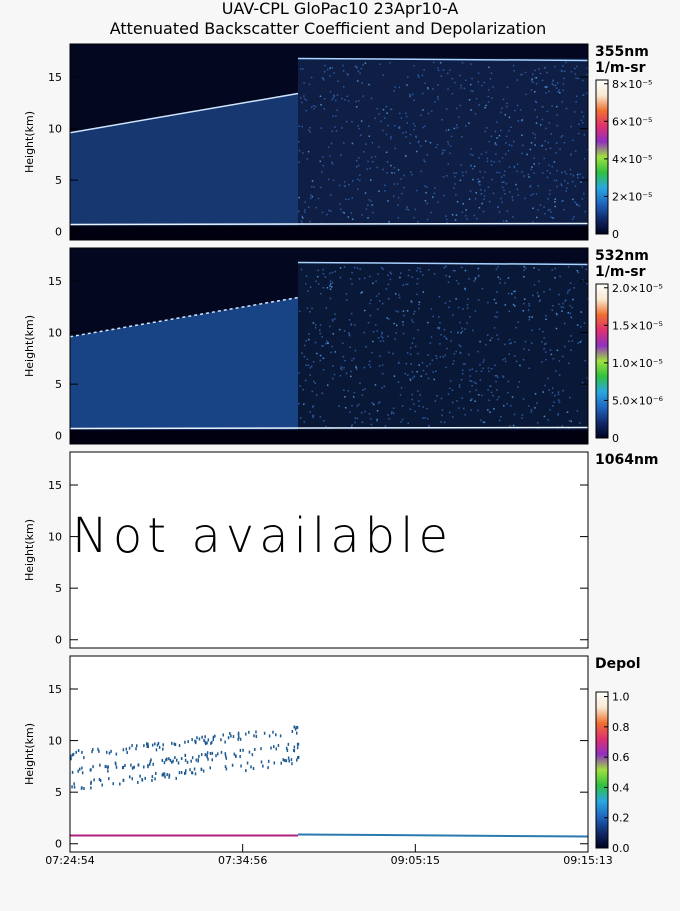 This screenshot has height=911, width=680. Describe the element at coordinates (29, 550) in the screenshot. I see `y-axis-label: Height(km)` at that location.